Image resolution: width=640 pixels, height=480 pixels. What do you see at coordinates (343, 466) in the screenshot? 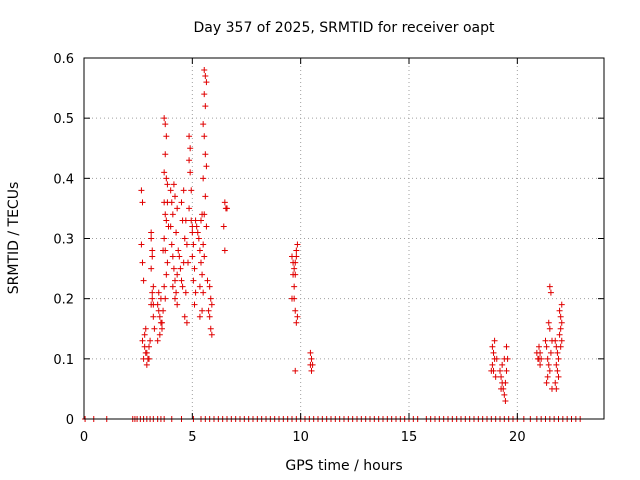
I see `x-axis-label: GPS time / hours` at bounding box center [343, 466].